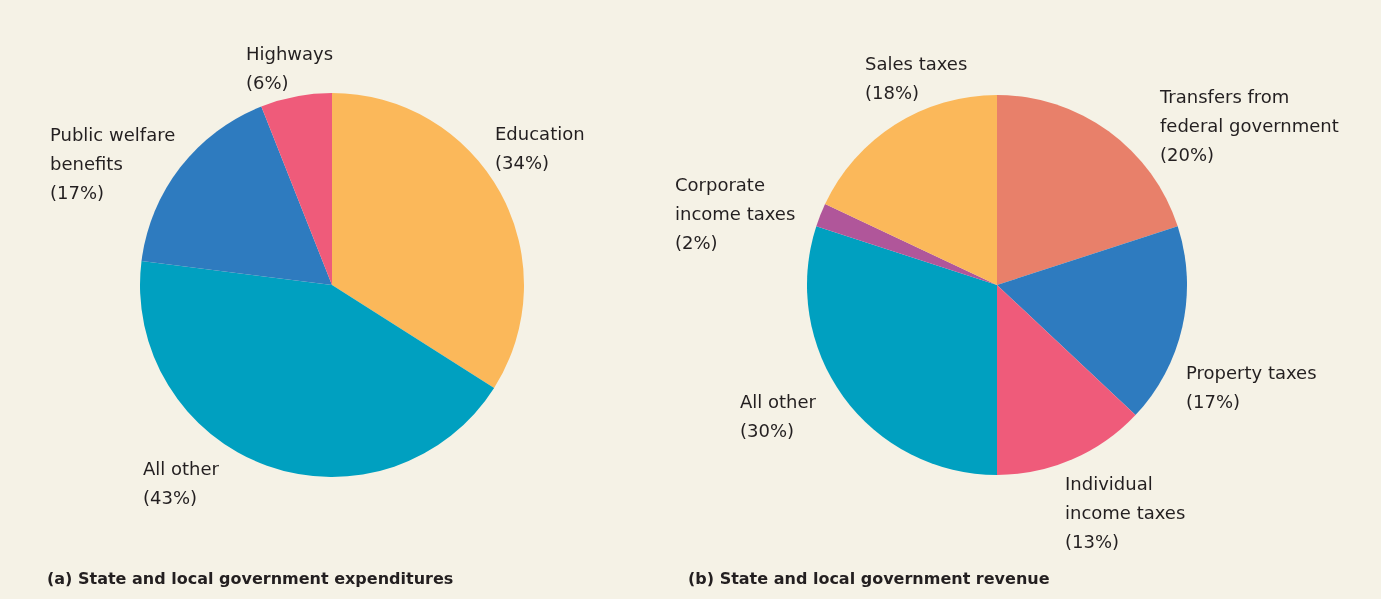 The image size is (1381, 599). What do you see at coordinates (767, 430) in the screenshot?
I see `data-label: (30%)` at bounding box center [767, 430].